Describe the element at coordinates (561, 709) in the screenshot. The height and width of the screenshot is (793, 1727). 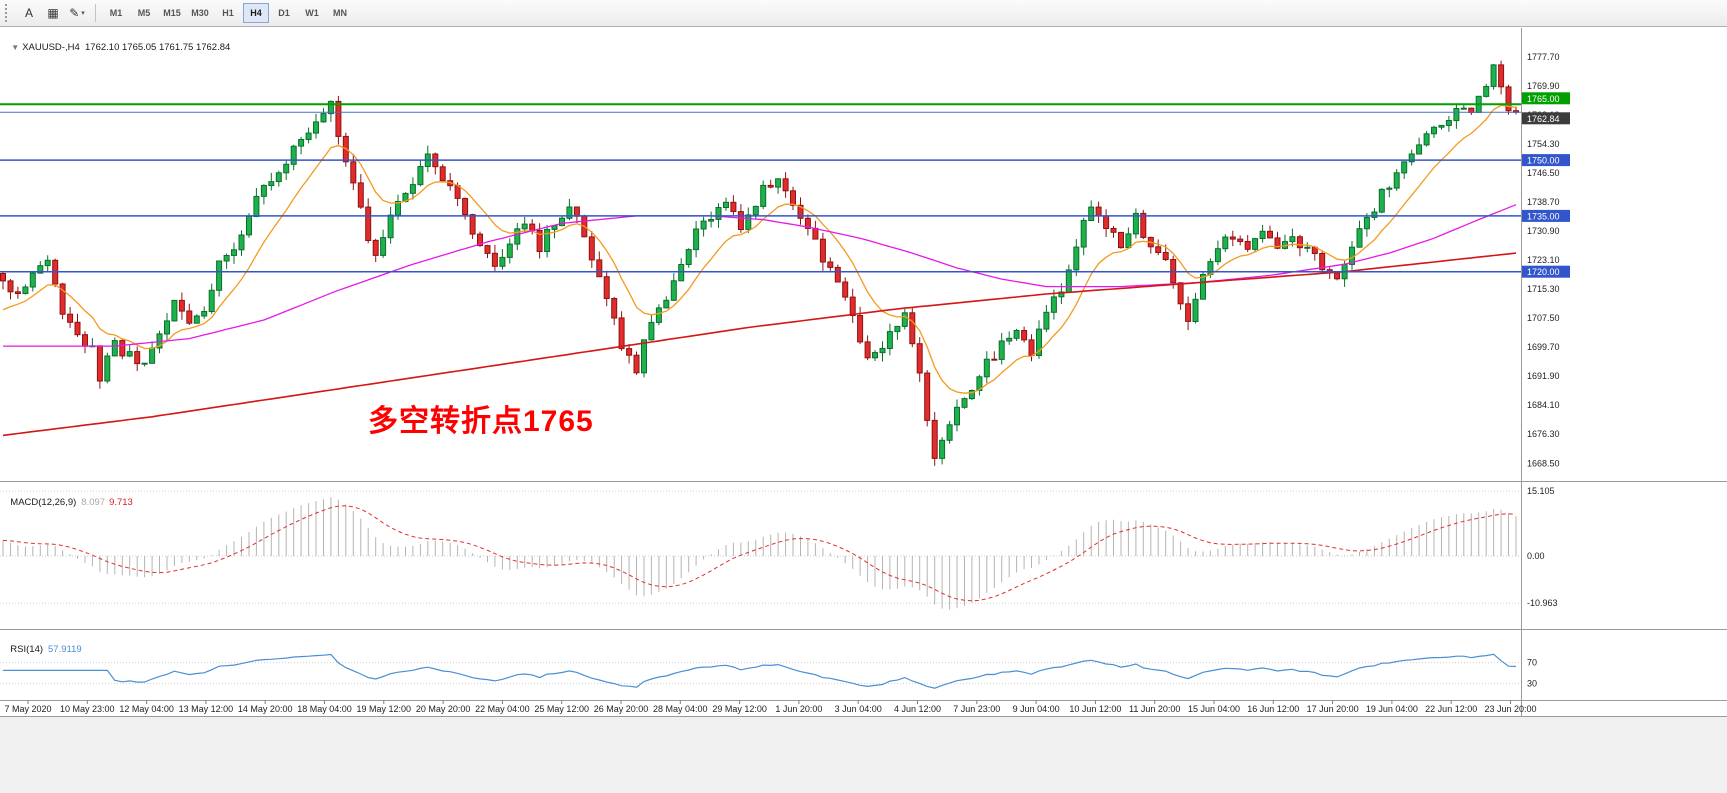
I see `svg-text: 25 May 12:00` at that location.